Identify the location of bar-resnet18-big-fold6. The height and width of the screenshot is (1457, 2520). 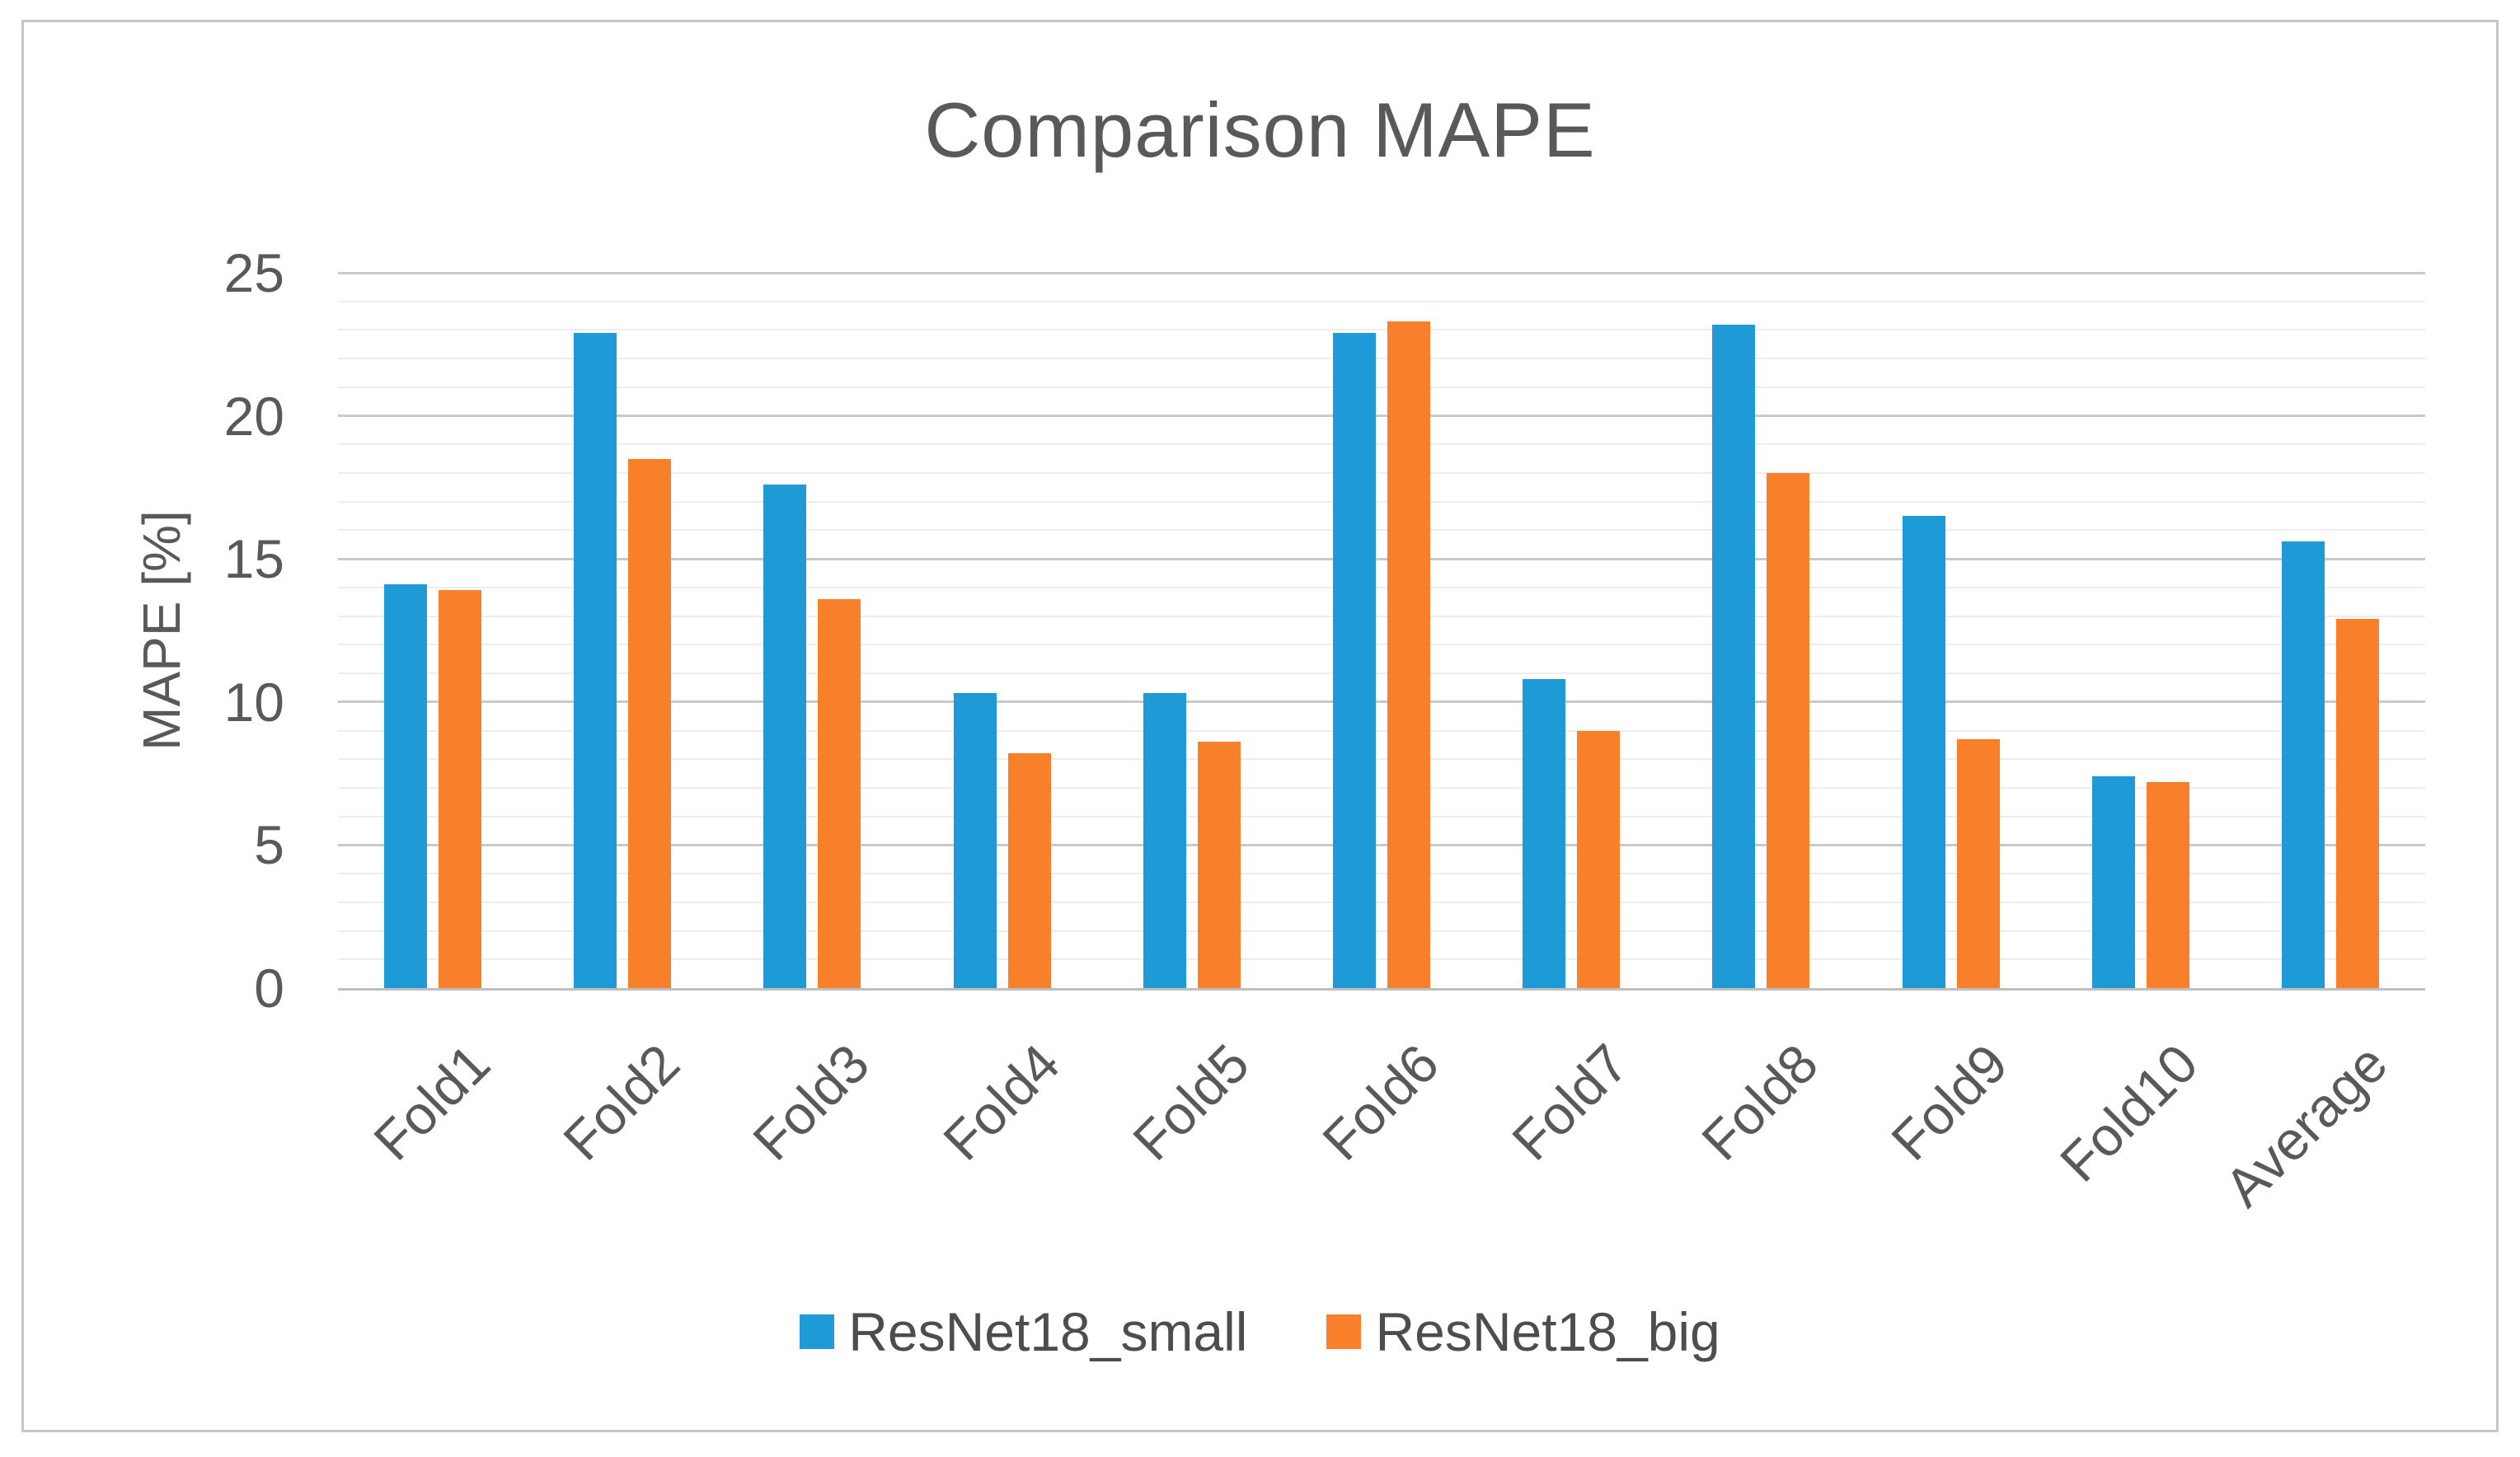
(1408, 654).